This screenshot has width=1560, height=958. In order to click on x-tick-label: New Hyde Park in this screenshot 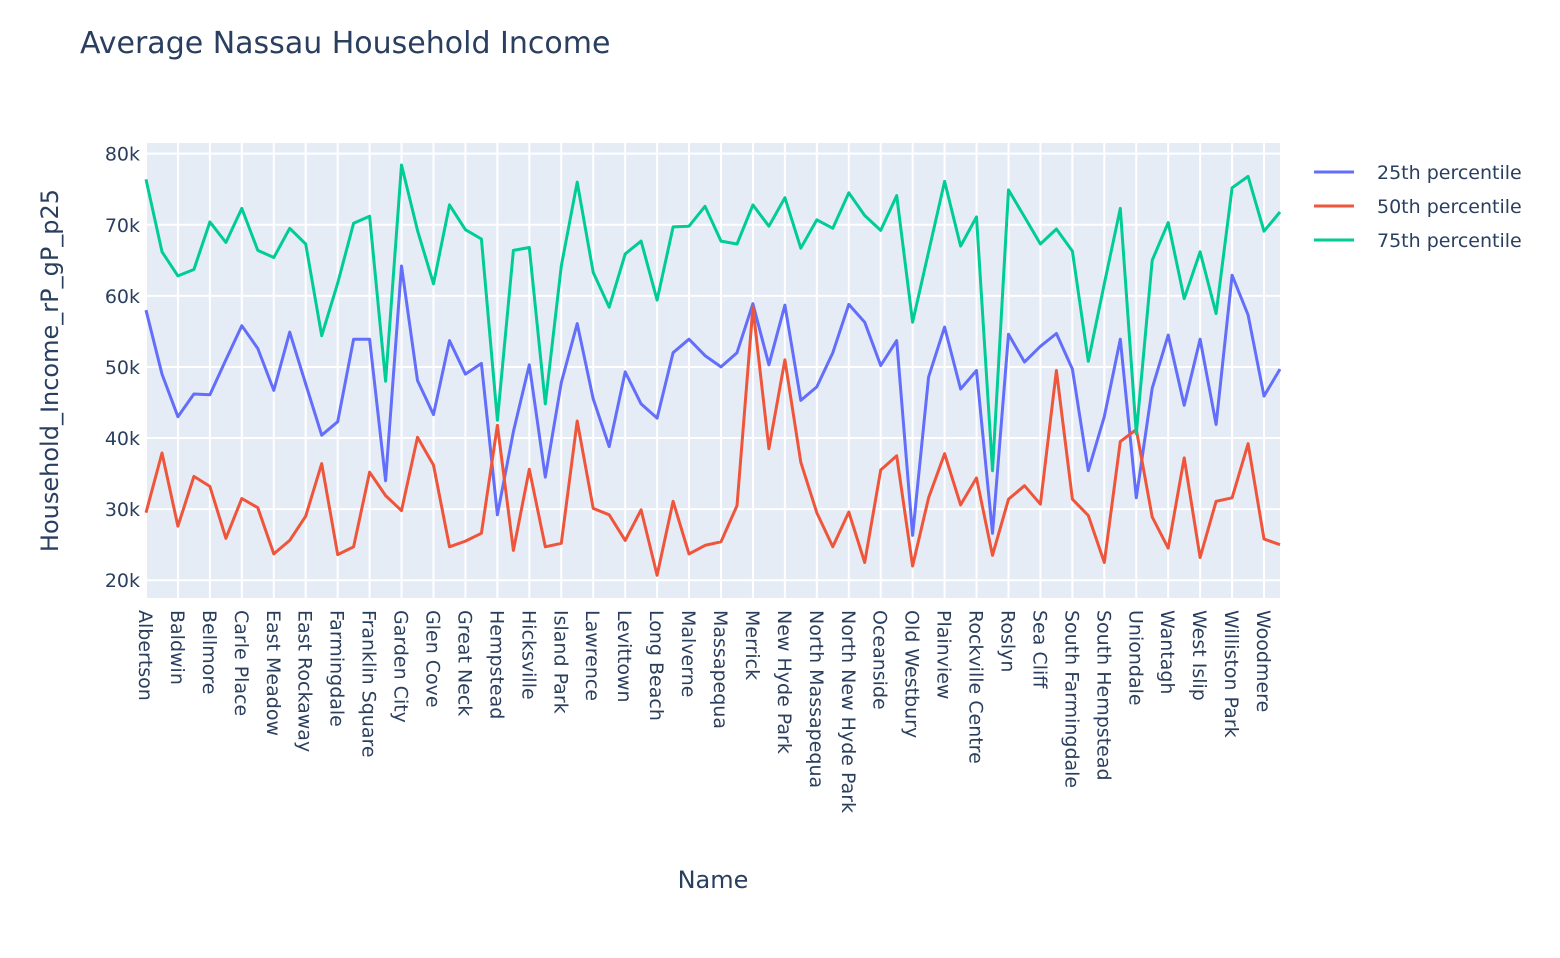, I will do `click(784, 682)`.